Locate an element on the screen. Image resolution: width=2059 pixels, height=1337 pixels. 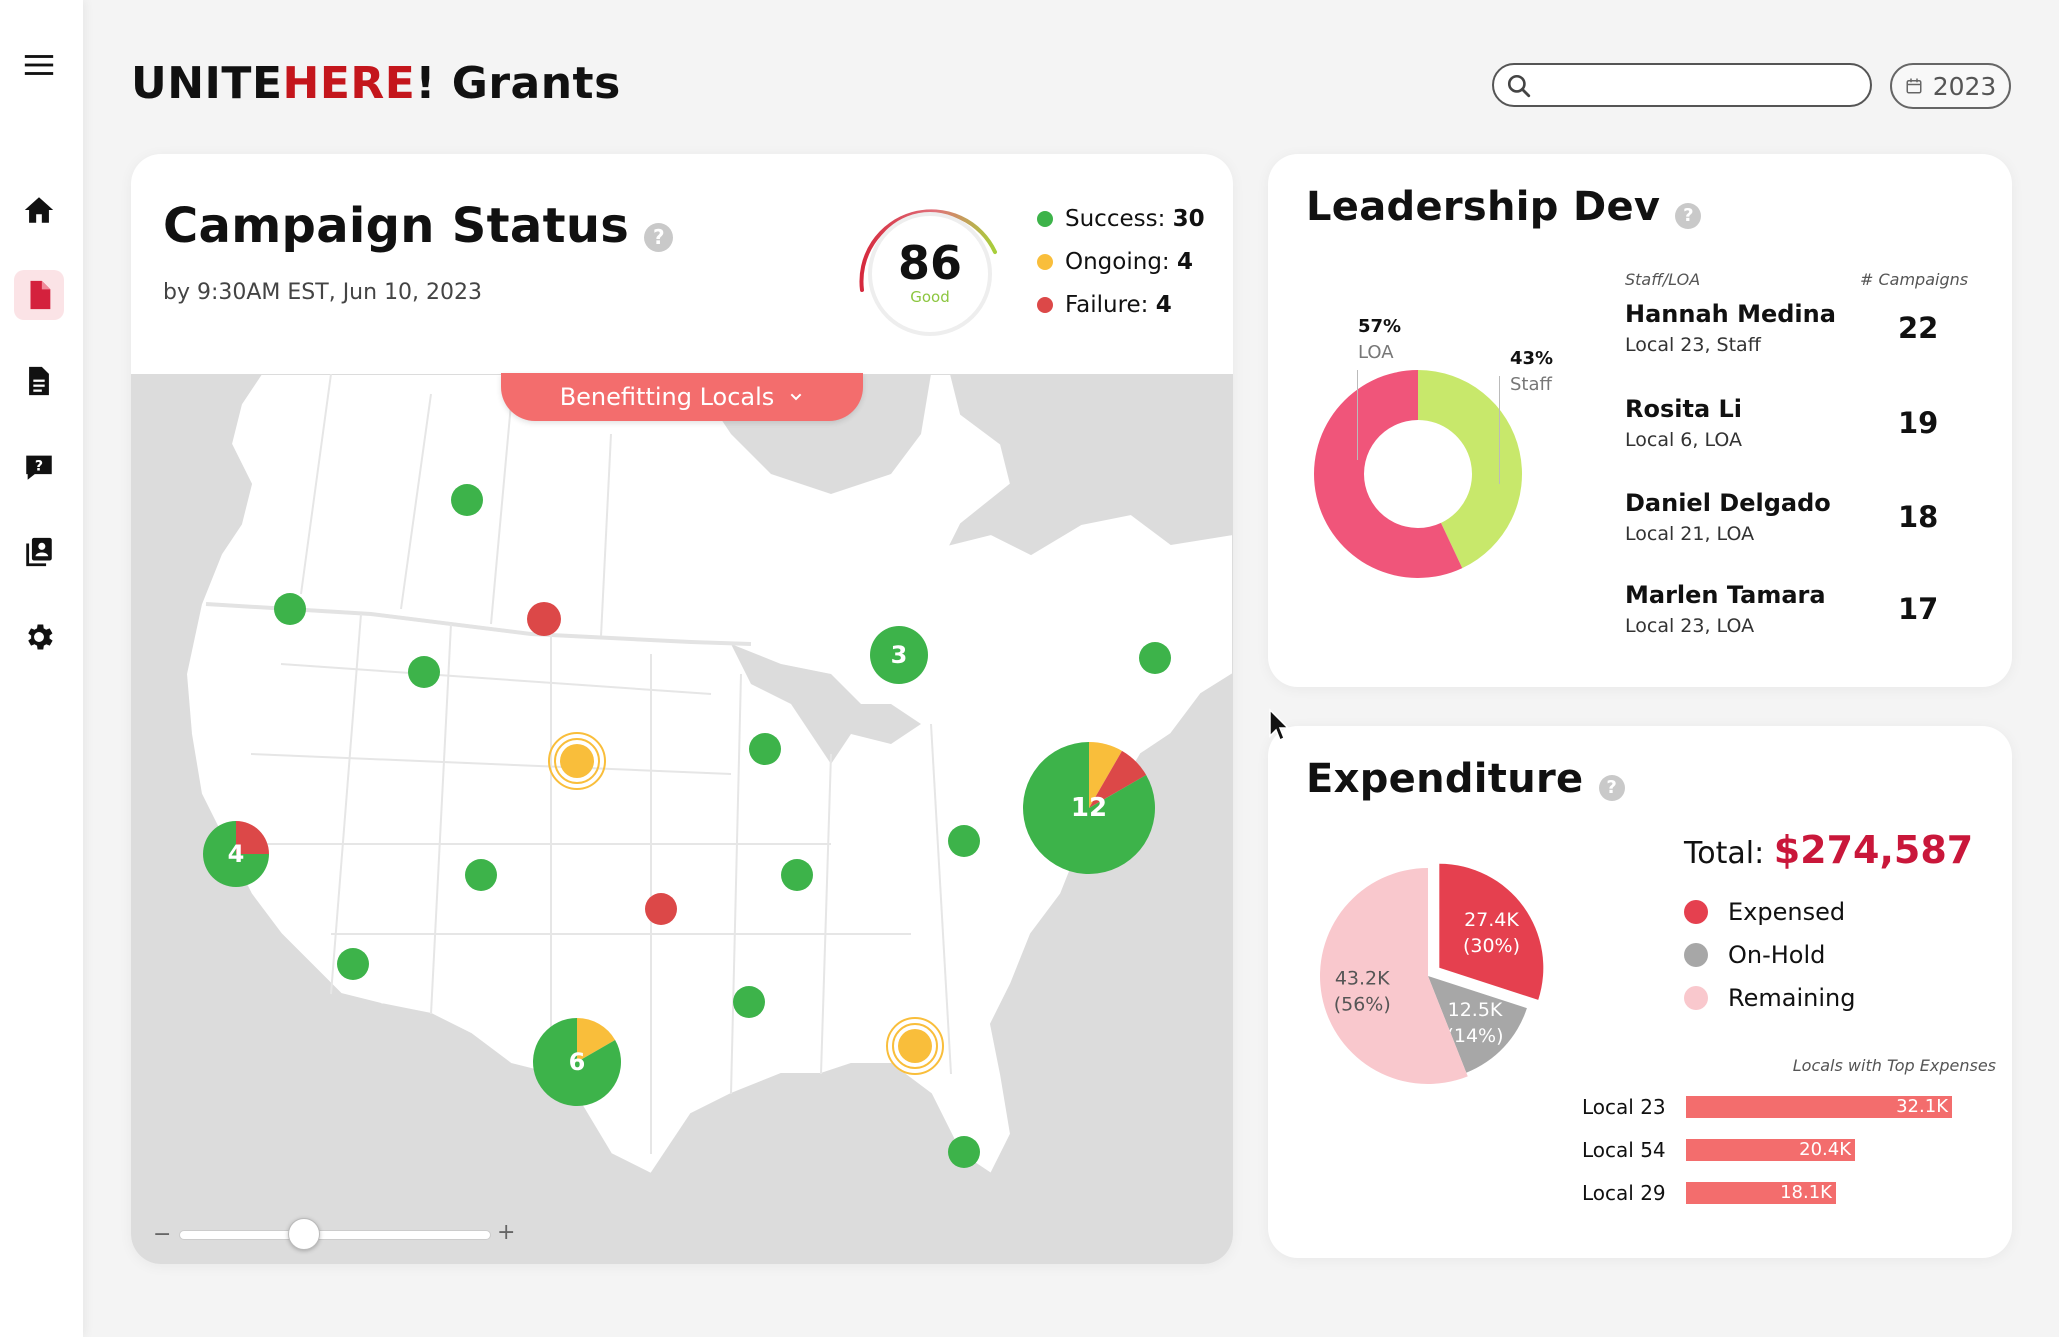
top-local-bar: 32.1K is located at coordinates (1819, 1107).